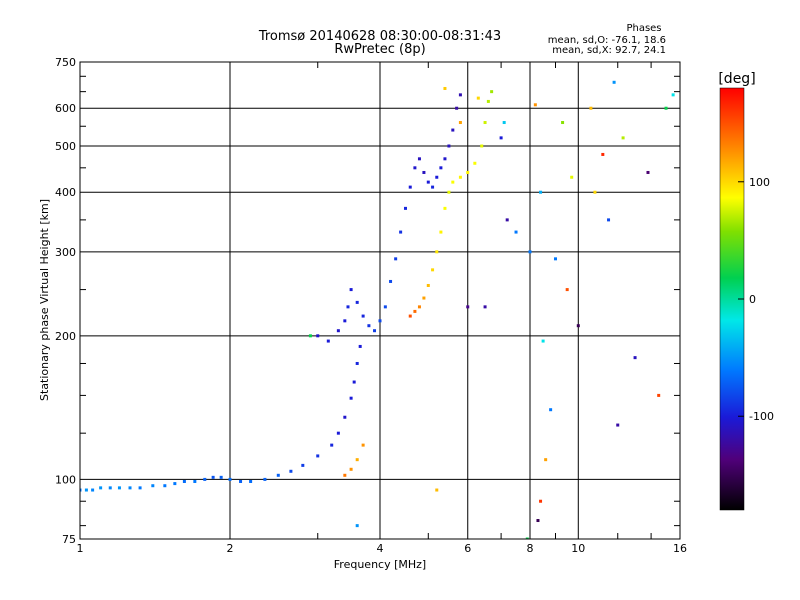 Image resolution: width=800 pixels, height=600 pixels. I want to click on x-tick-labels: 1 2 4 6 8 10 16, so click(382, 548).